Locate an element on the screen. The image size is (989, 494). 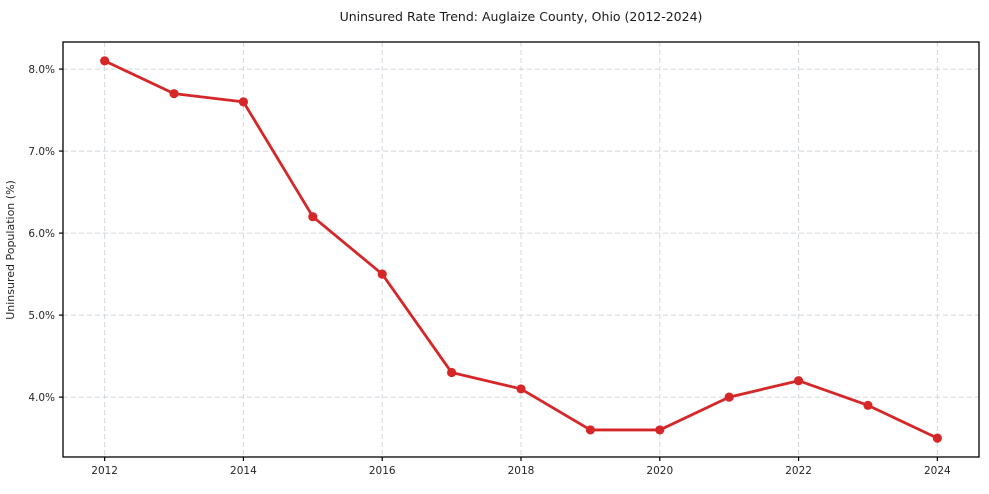
x-tick-label: 2012 is located at coordinates (104, 471).